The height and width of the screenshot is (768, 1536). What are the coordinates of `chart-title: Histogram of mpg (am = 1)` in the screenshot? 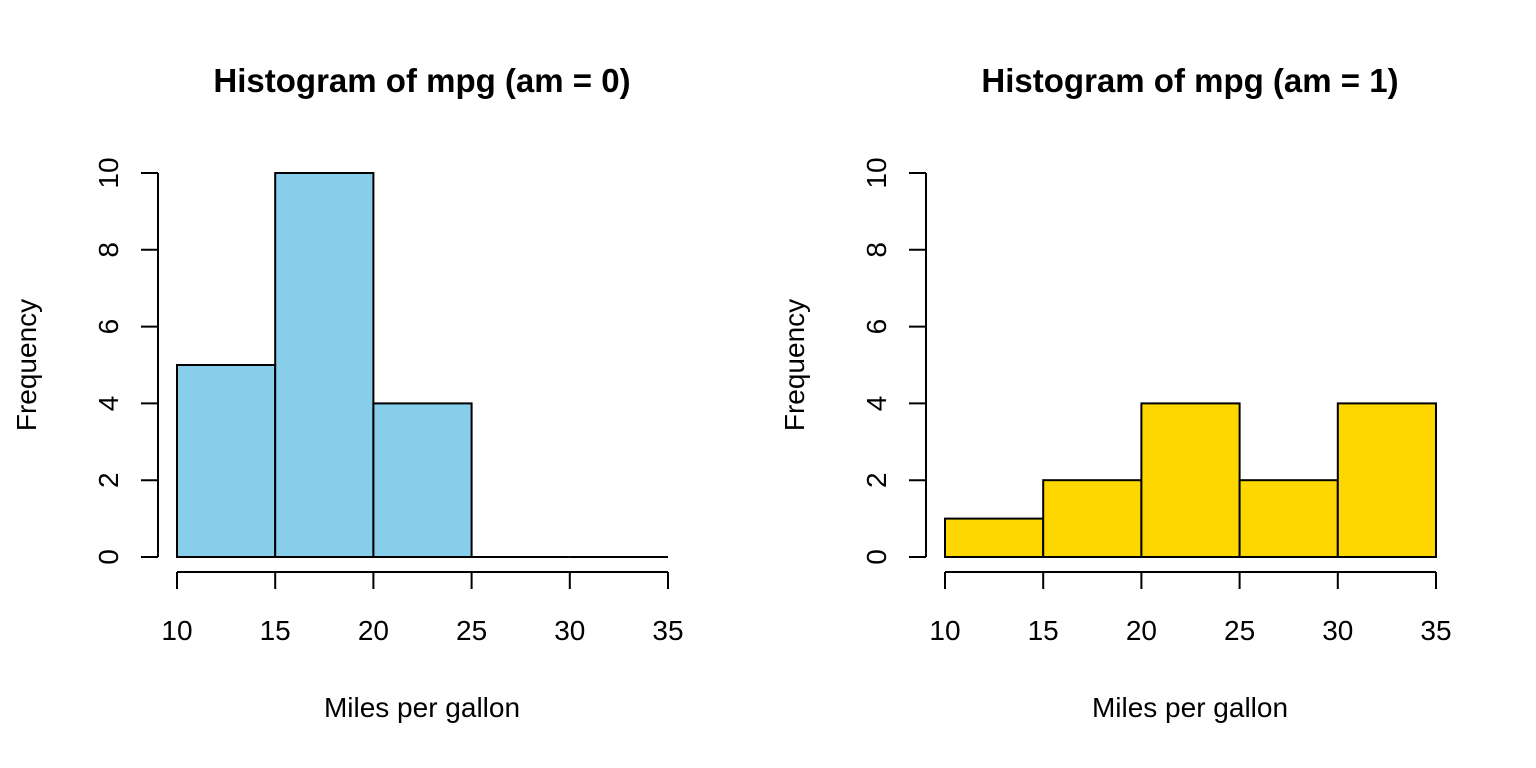 It's located at (1189, 80).